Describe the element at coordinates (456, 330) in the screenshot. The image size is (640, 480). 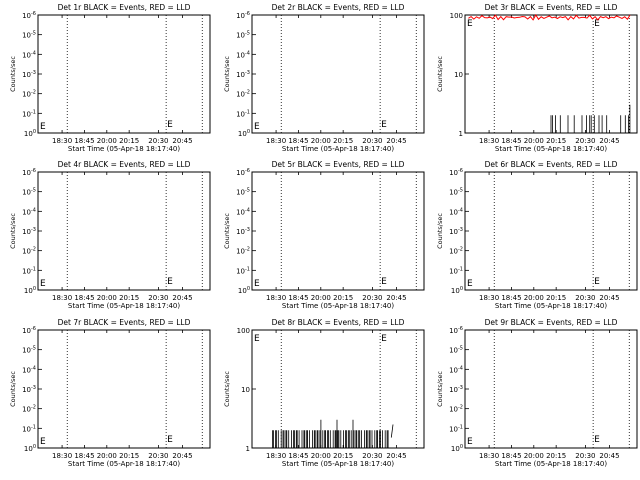
I see `y-tick-label: 10⁻⁶` at that location.